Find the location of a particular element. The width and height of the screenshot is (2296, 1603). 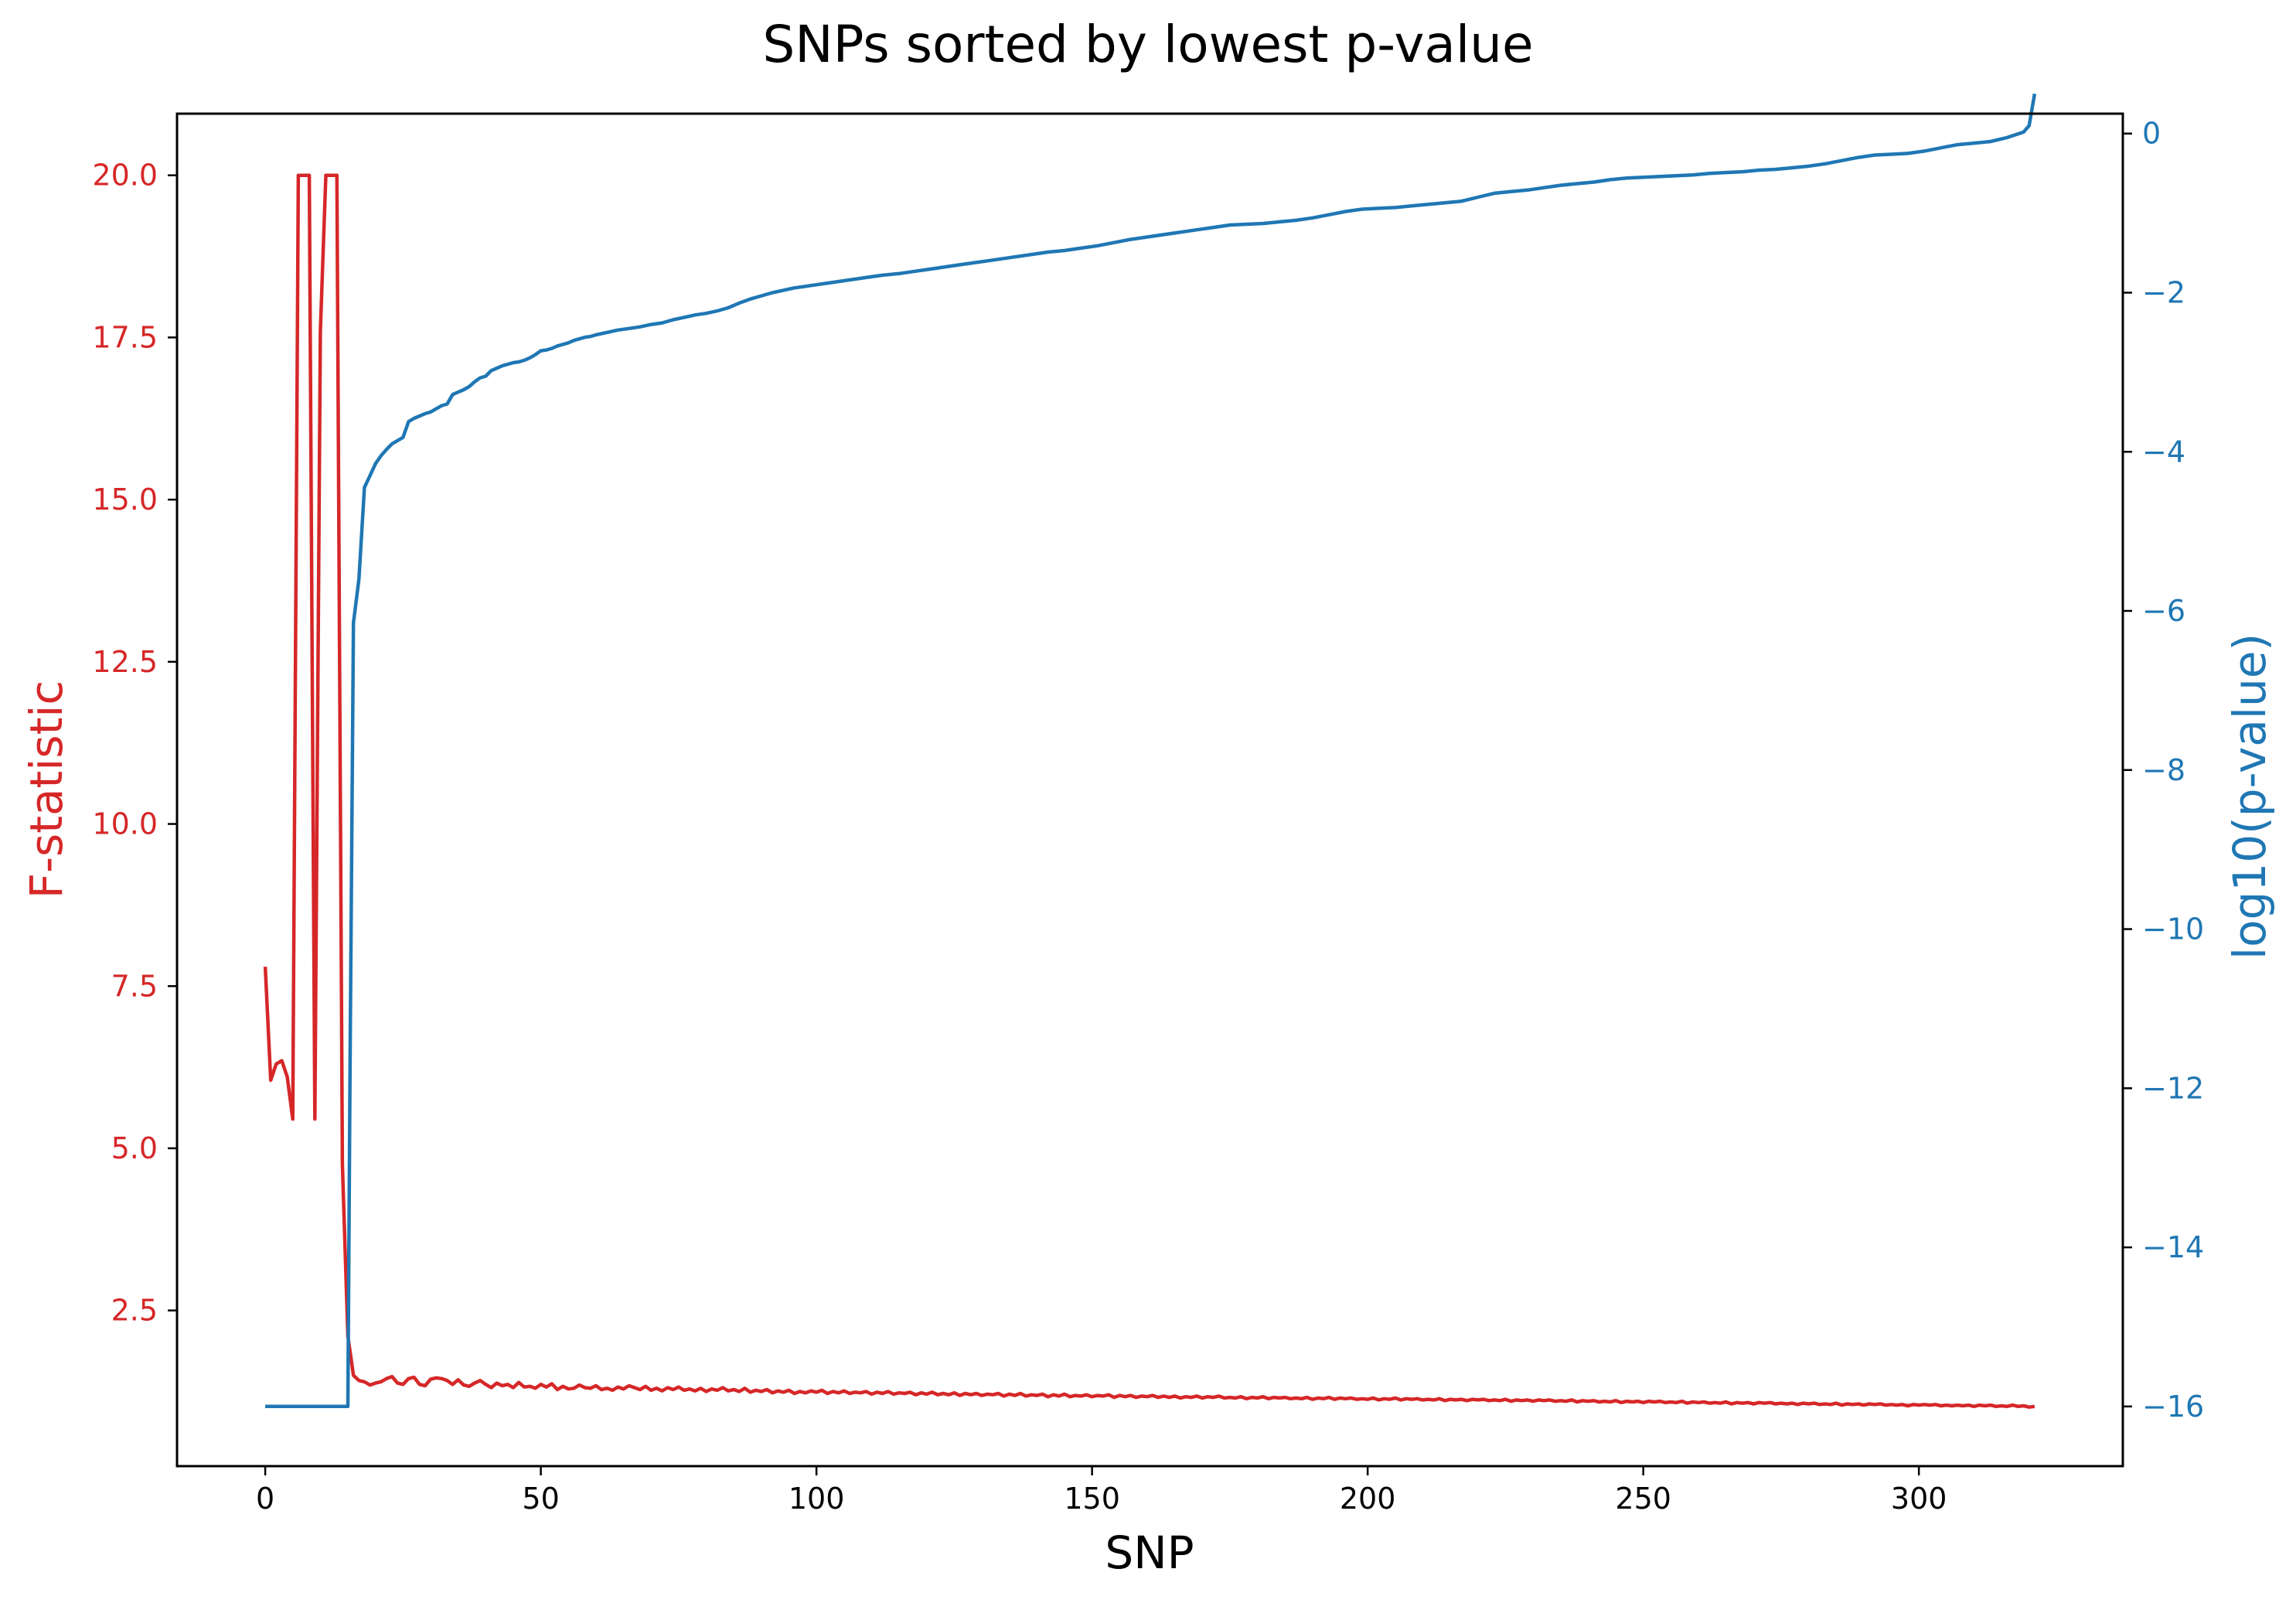

x-tick-label: 250 is located at coordinates (1643, 1499).